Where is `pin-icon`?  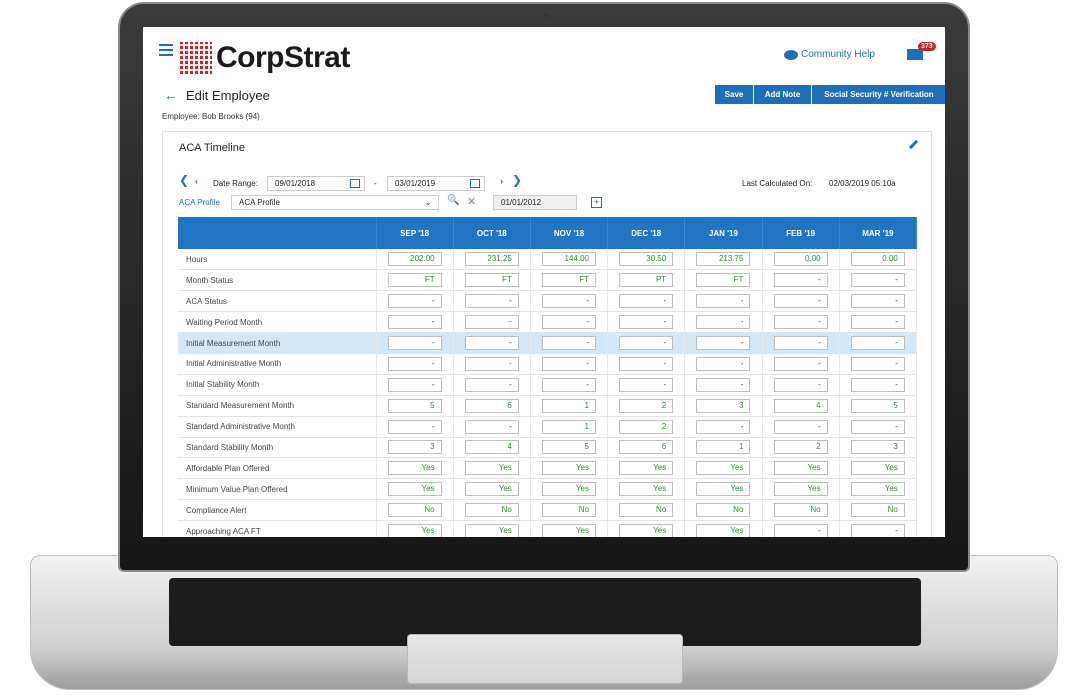
pin-icon is located at coordinates (916, 147).